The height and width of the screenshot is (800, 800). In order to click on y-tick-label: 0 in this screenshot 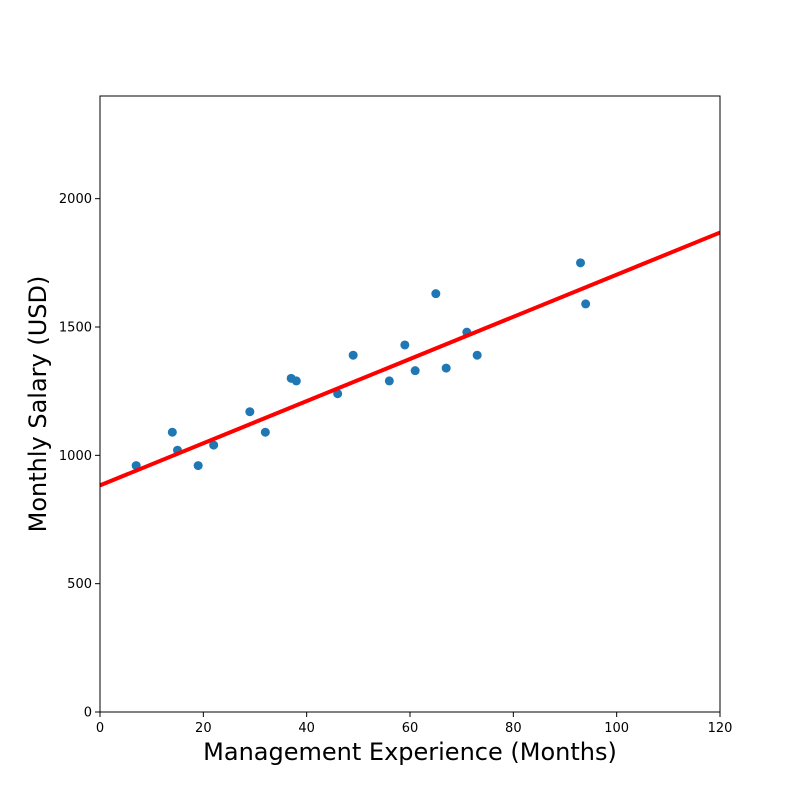, I will do `click(88, 713)`.